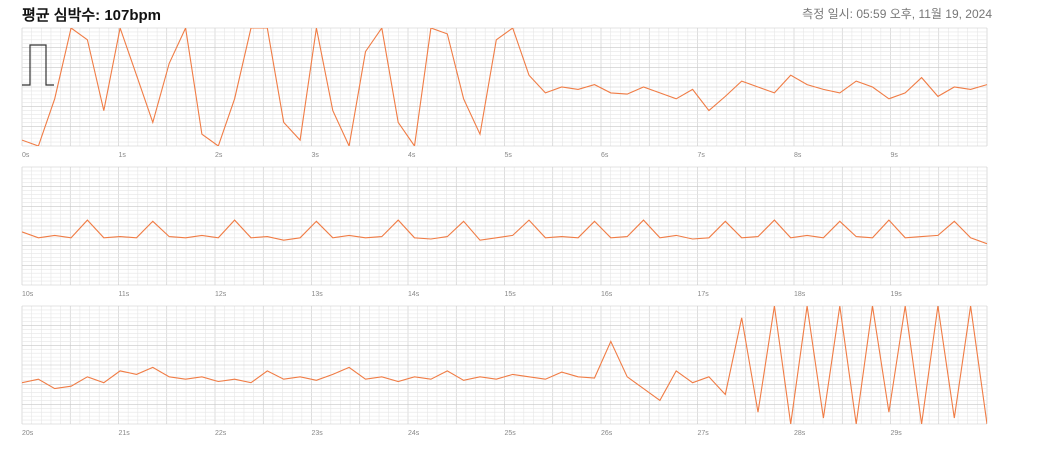  Describe the element at coordinates (412, 155) in the screenshot. I see `x-tick-label: 4s` at that location.